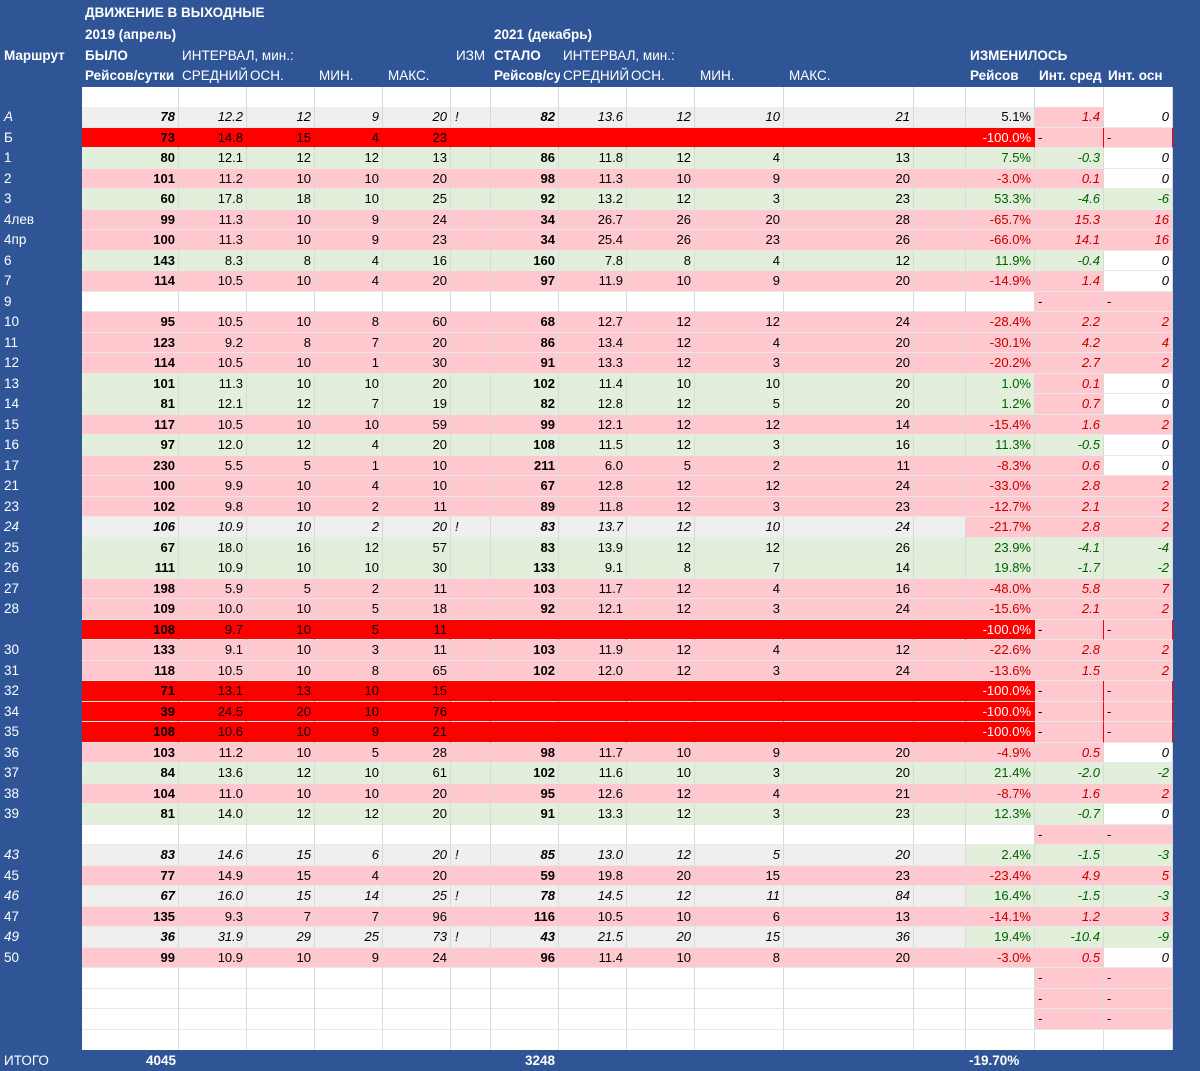 The image size is (1200, 1071). What do you see at coordinates (849, 670) in the screenshot?
I see `max2-cell: 24` at bounding box center [849, 670].